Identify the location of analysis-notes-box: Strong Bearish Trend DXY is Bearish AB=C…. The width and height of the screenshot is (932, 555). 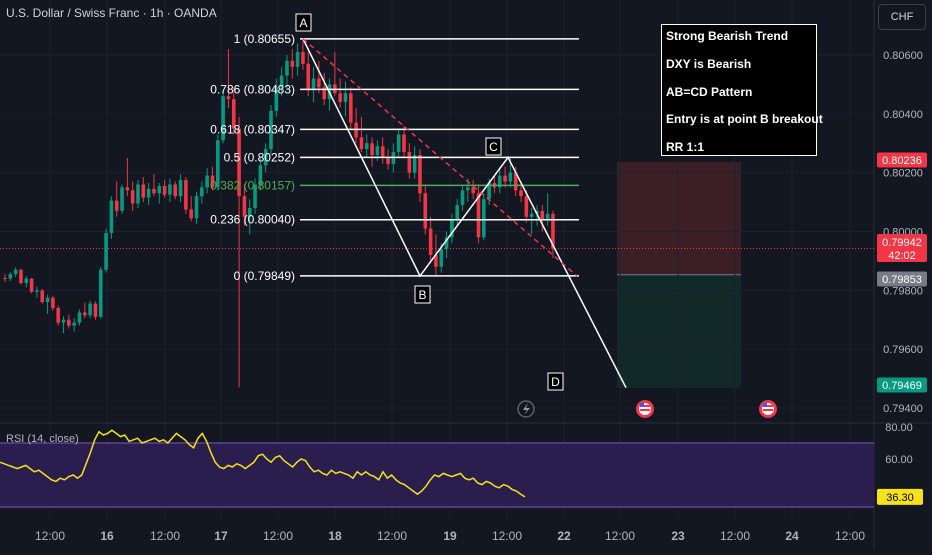
(742, 90).